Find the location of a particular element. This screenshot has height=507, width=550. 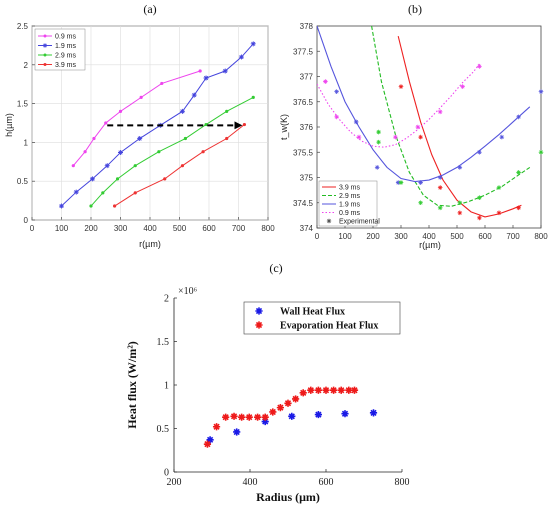

panel-b-legend-label: 1.9 ms is located at coordinates (350, 205).